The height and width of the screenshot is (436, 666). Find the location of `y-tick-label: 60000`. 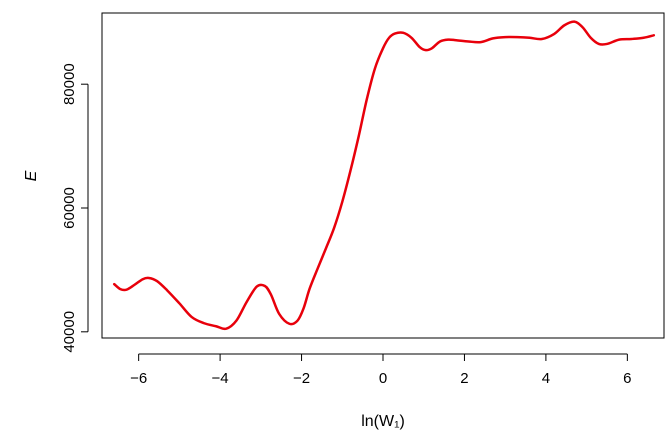

y-tick-label: 60000 is located at coordinates (69, 208).